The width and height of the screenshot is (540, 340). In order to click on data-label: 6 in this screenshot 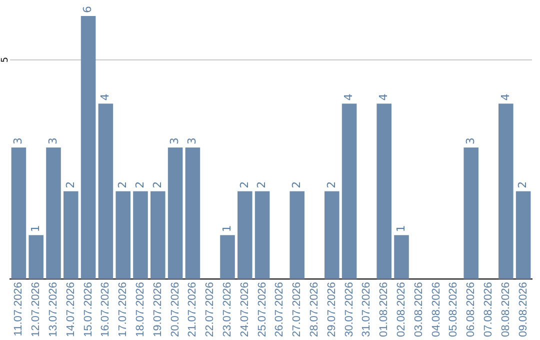, I will do `click(87, 9)`.